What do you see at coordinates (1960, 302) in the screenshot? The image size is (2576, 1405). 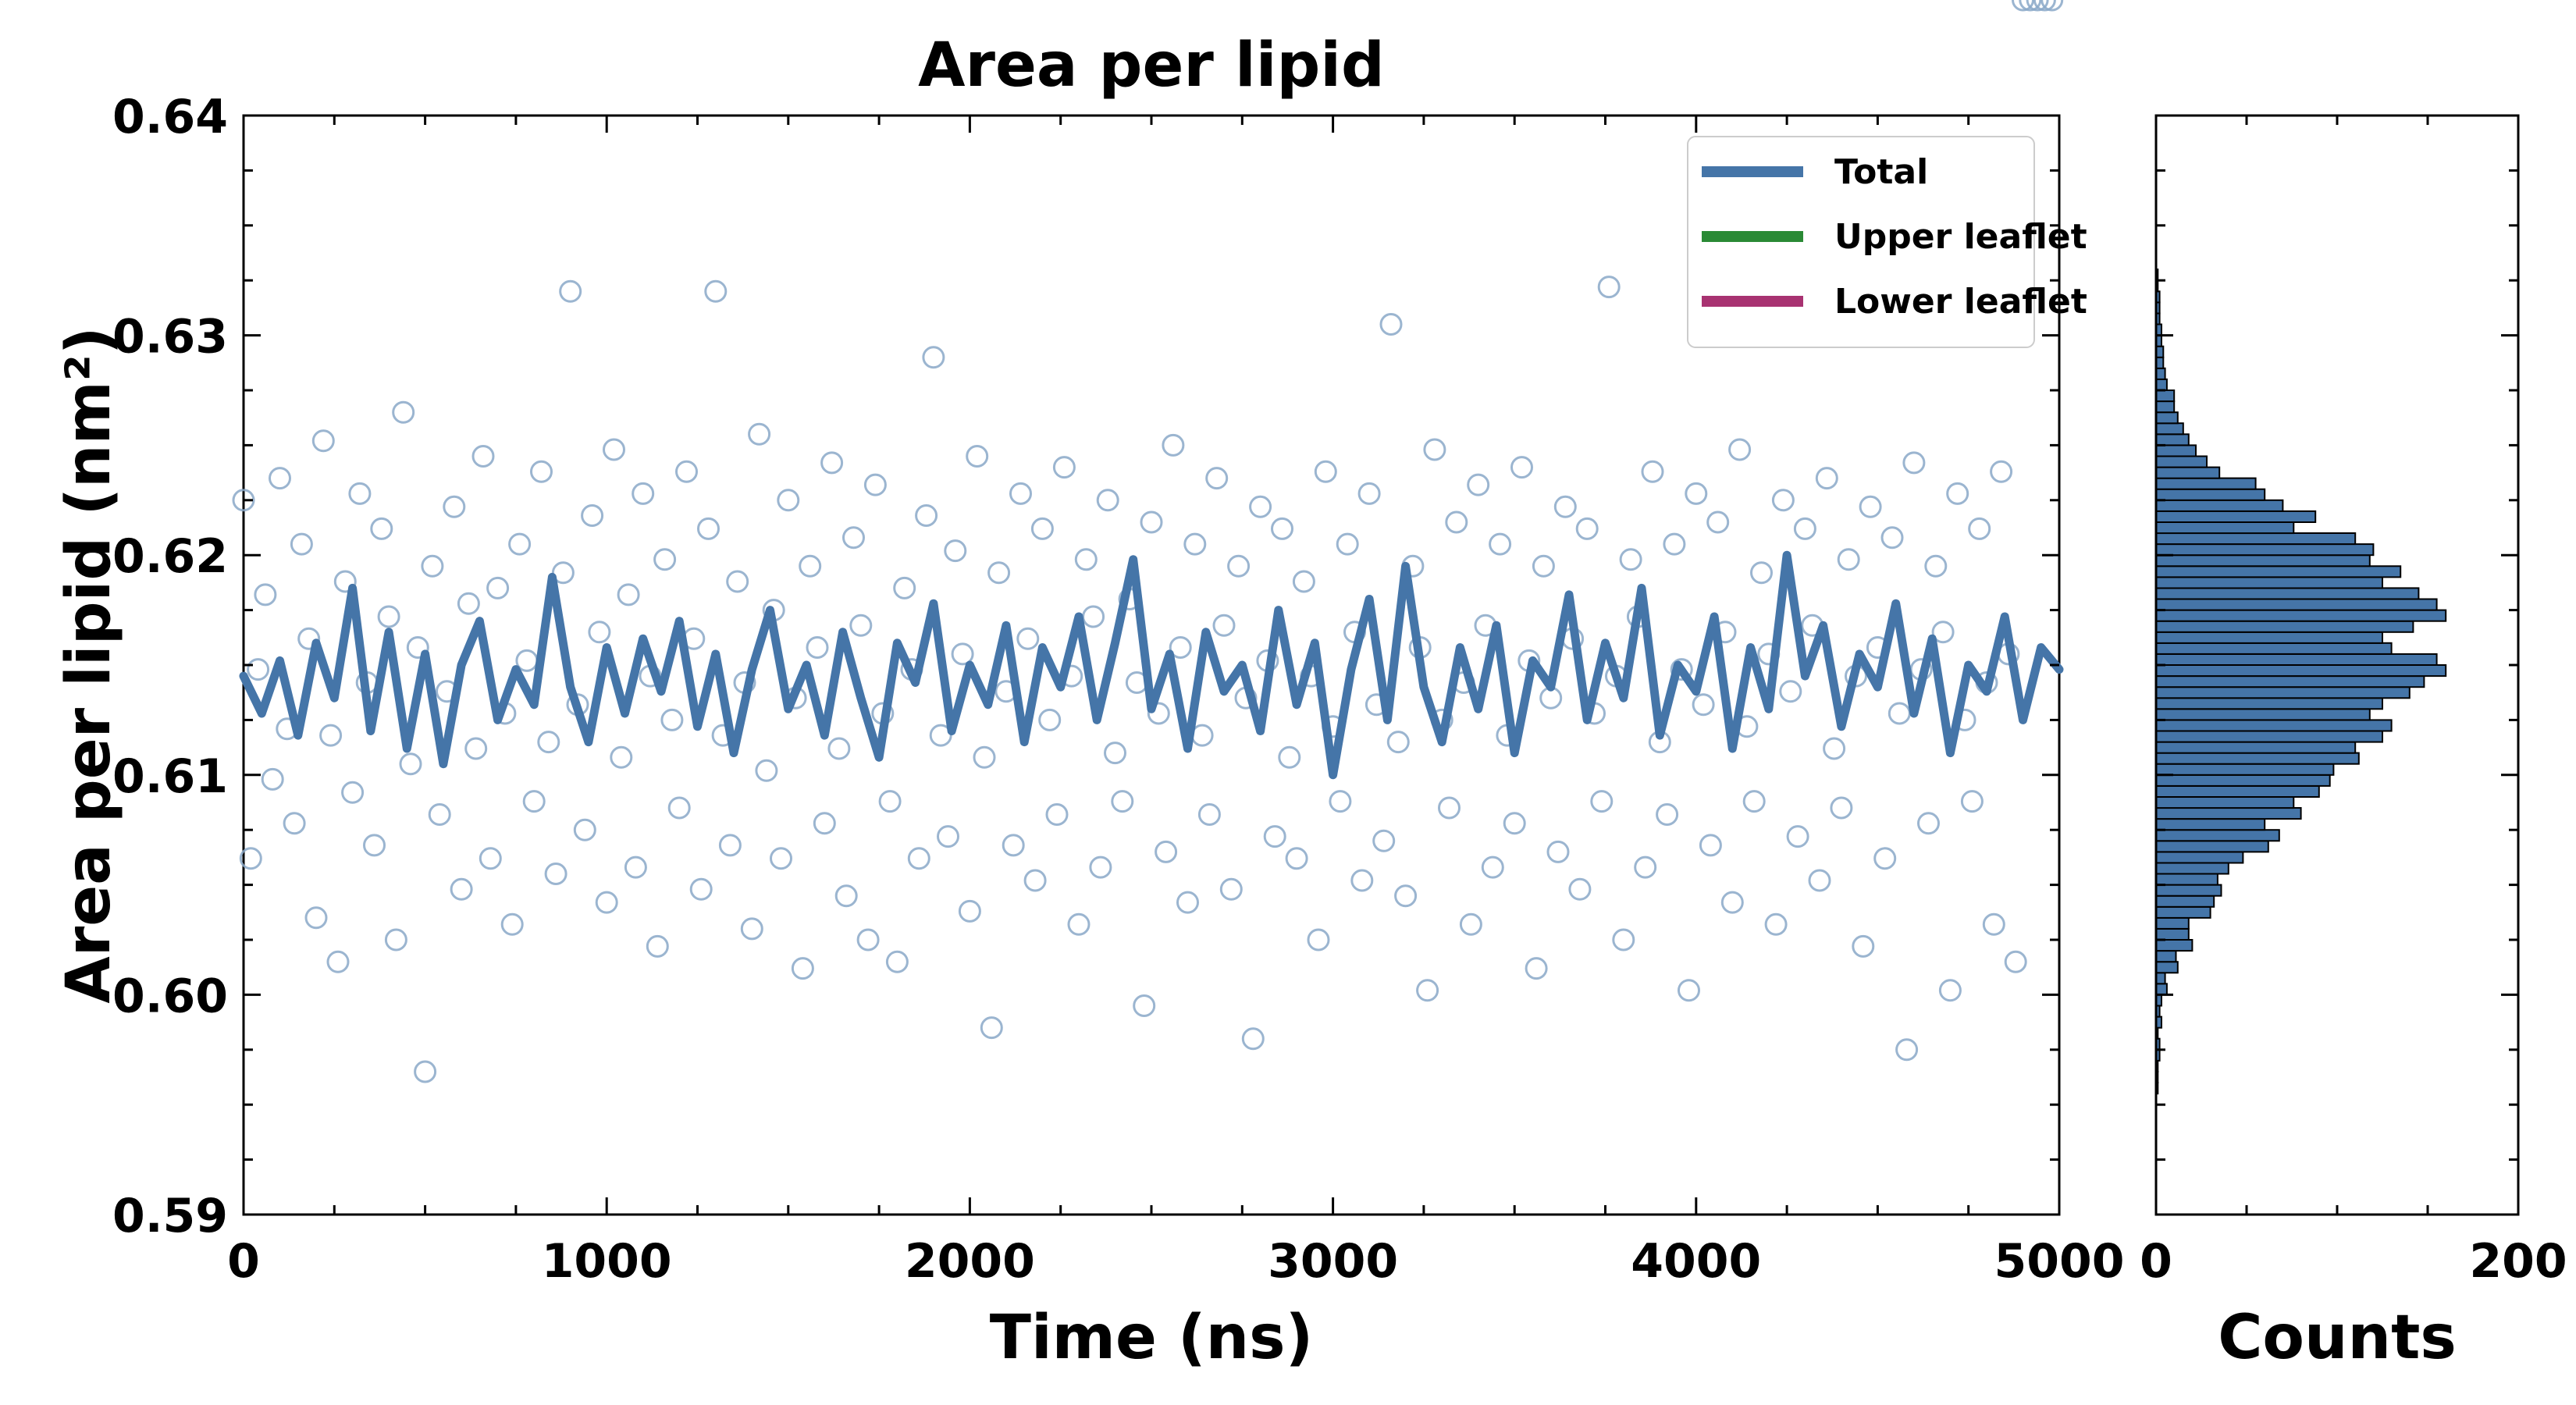 I see `legend-label-lower: Lower leaflet` at bounding box center [1960, 302].